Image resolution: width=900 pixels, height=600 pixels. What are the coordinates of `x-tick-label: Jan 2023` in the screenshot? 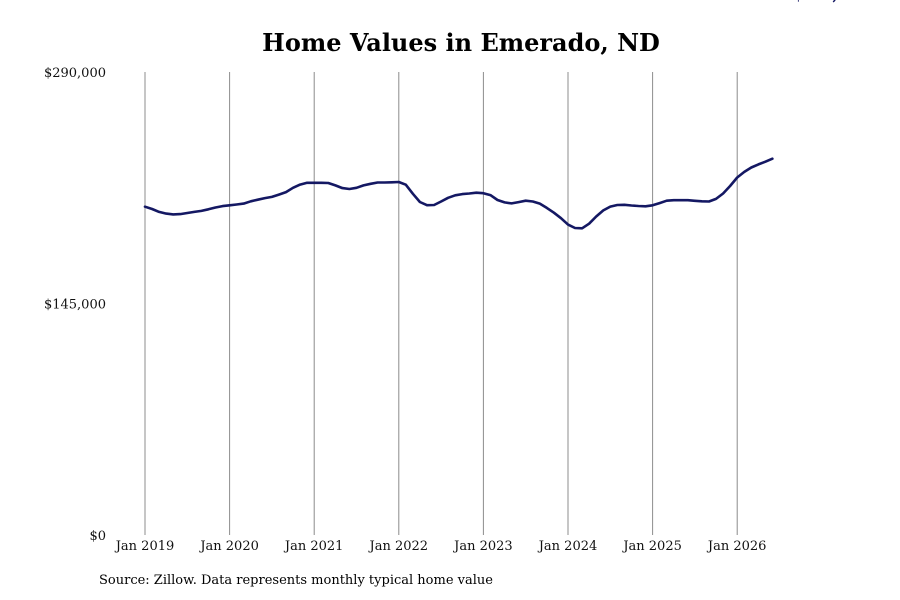 It's located at (482, 546).